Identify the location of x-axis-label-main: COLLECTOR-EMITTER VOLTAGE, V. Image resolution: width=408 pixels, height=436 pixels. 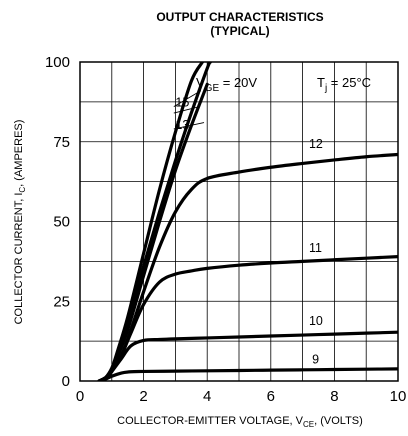
(210, 421).